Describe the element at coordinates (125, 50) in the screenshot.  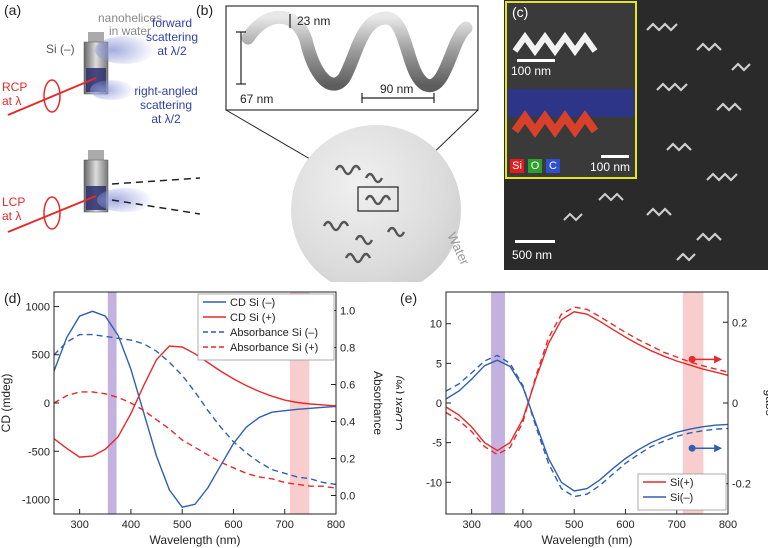
I see `forward-scatter-glow` at that location.